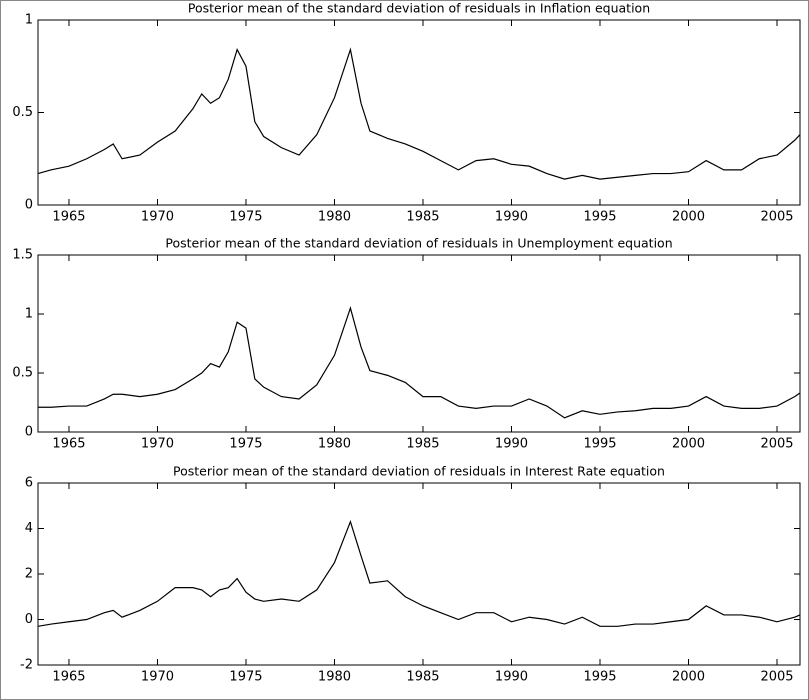 Image resolution: width=809 pixels, height=700 pixels. Describe the element at coordinates (22, 255) in the screenshot. I see `y-tick-label: 1.5` at that location.